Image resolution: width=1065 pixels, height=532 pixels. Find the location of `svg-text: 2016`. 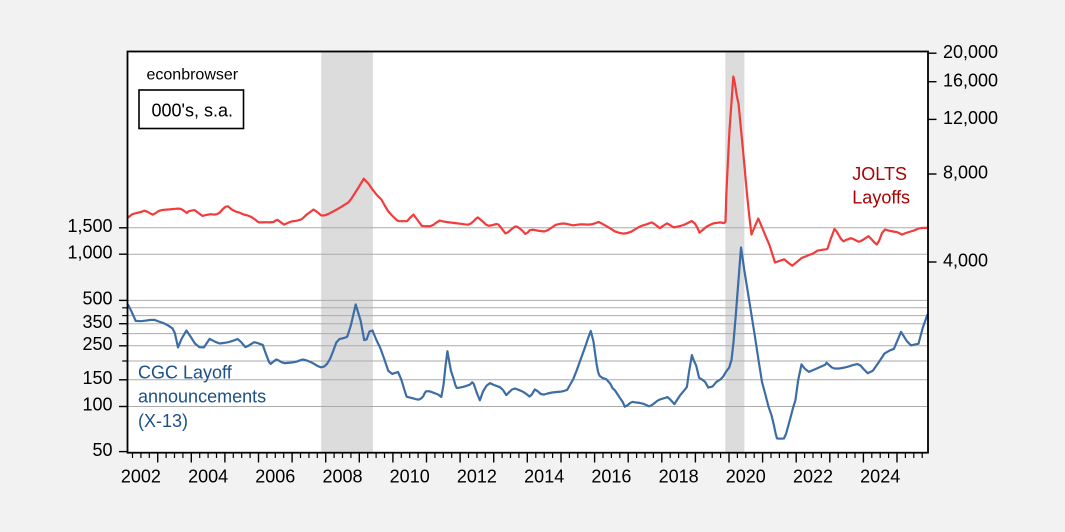

svg-text: 2016 is located at coordinates (611, 477).